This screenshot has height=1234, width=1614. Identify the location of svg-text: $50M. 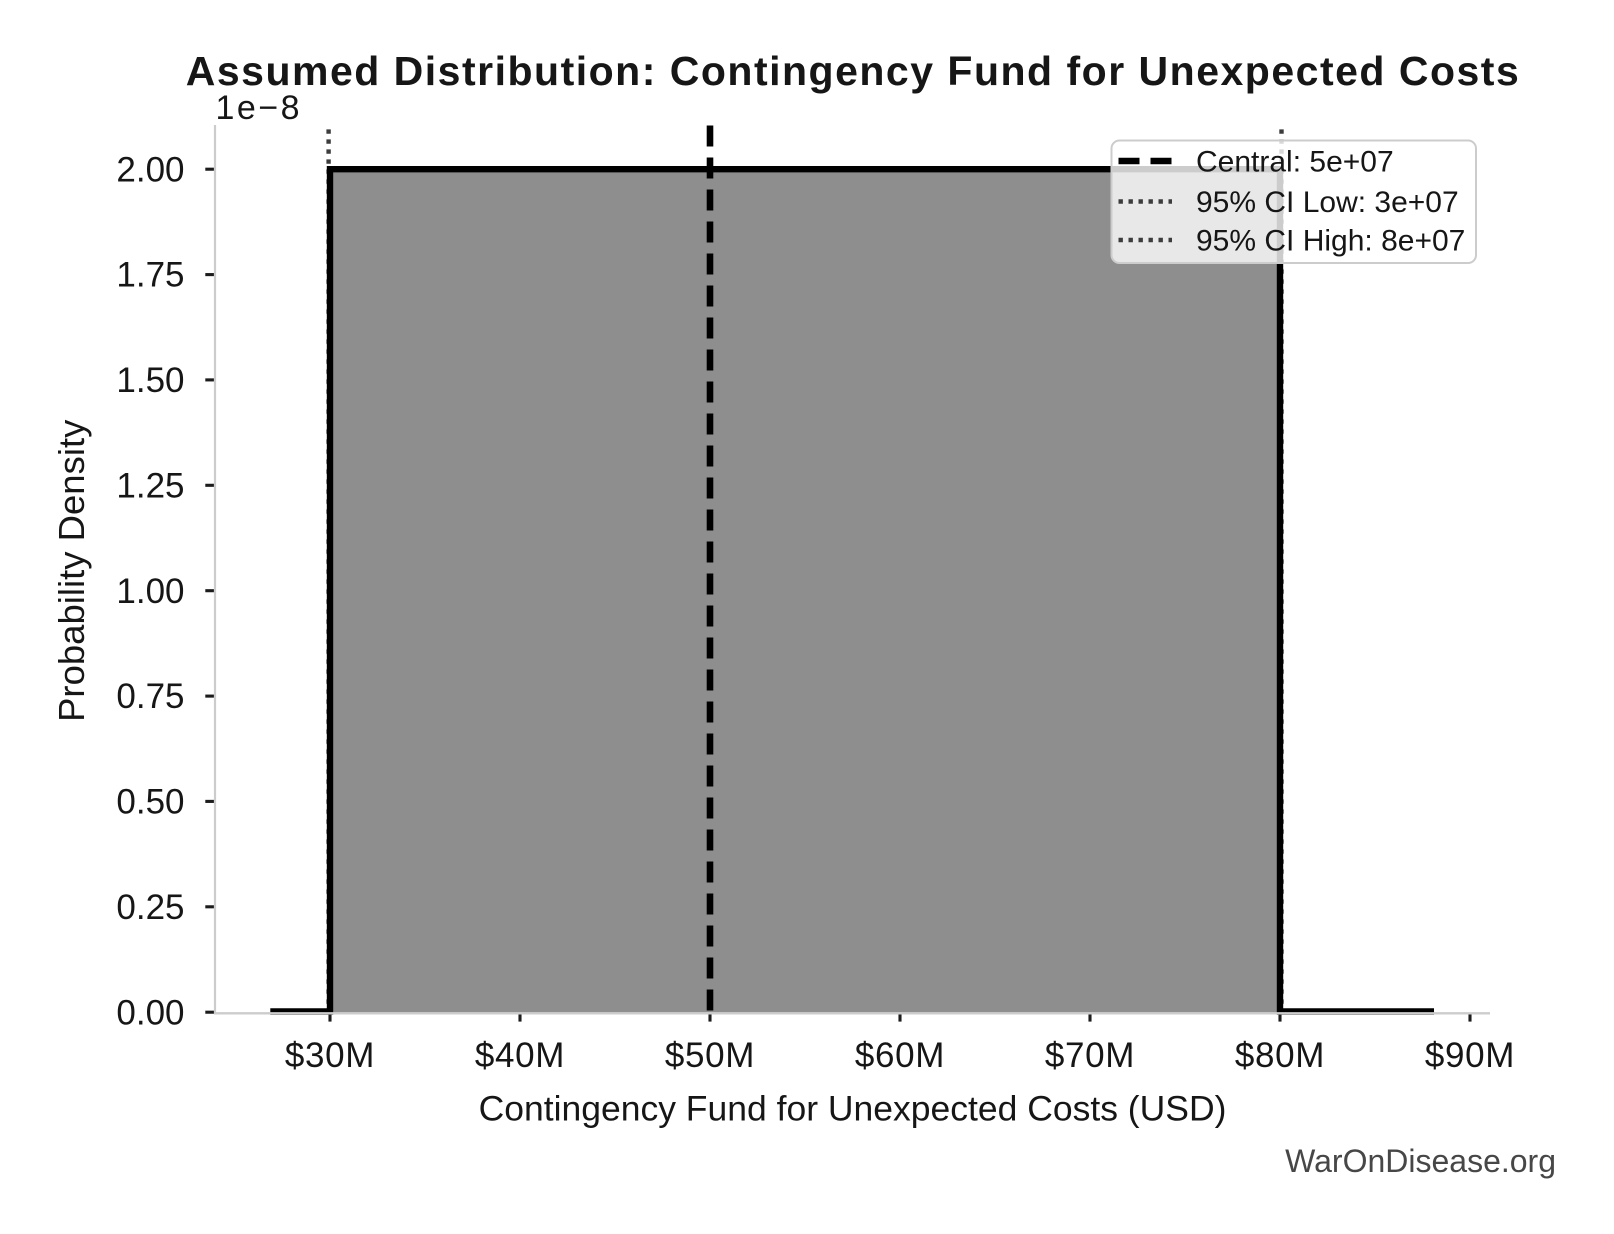
(710, 1055).